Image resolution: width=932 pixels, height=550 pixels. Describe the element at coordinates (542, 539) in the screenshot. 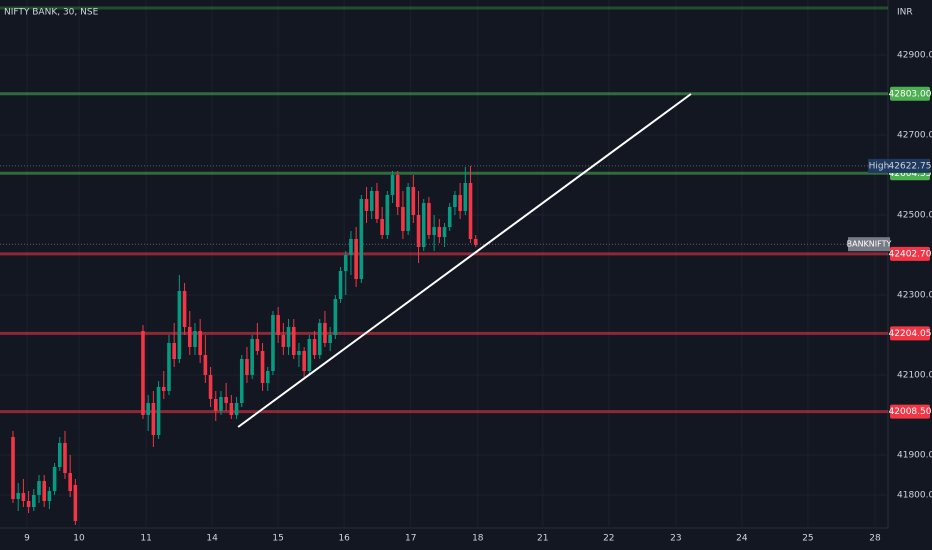

I see `x-tick-label: 21` at that location.